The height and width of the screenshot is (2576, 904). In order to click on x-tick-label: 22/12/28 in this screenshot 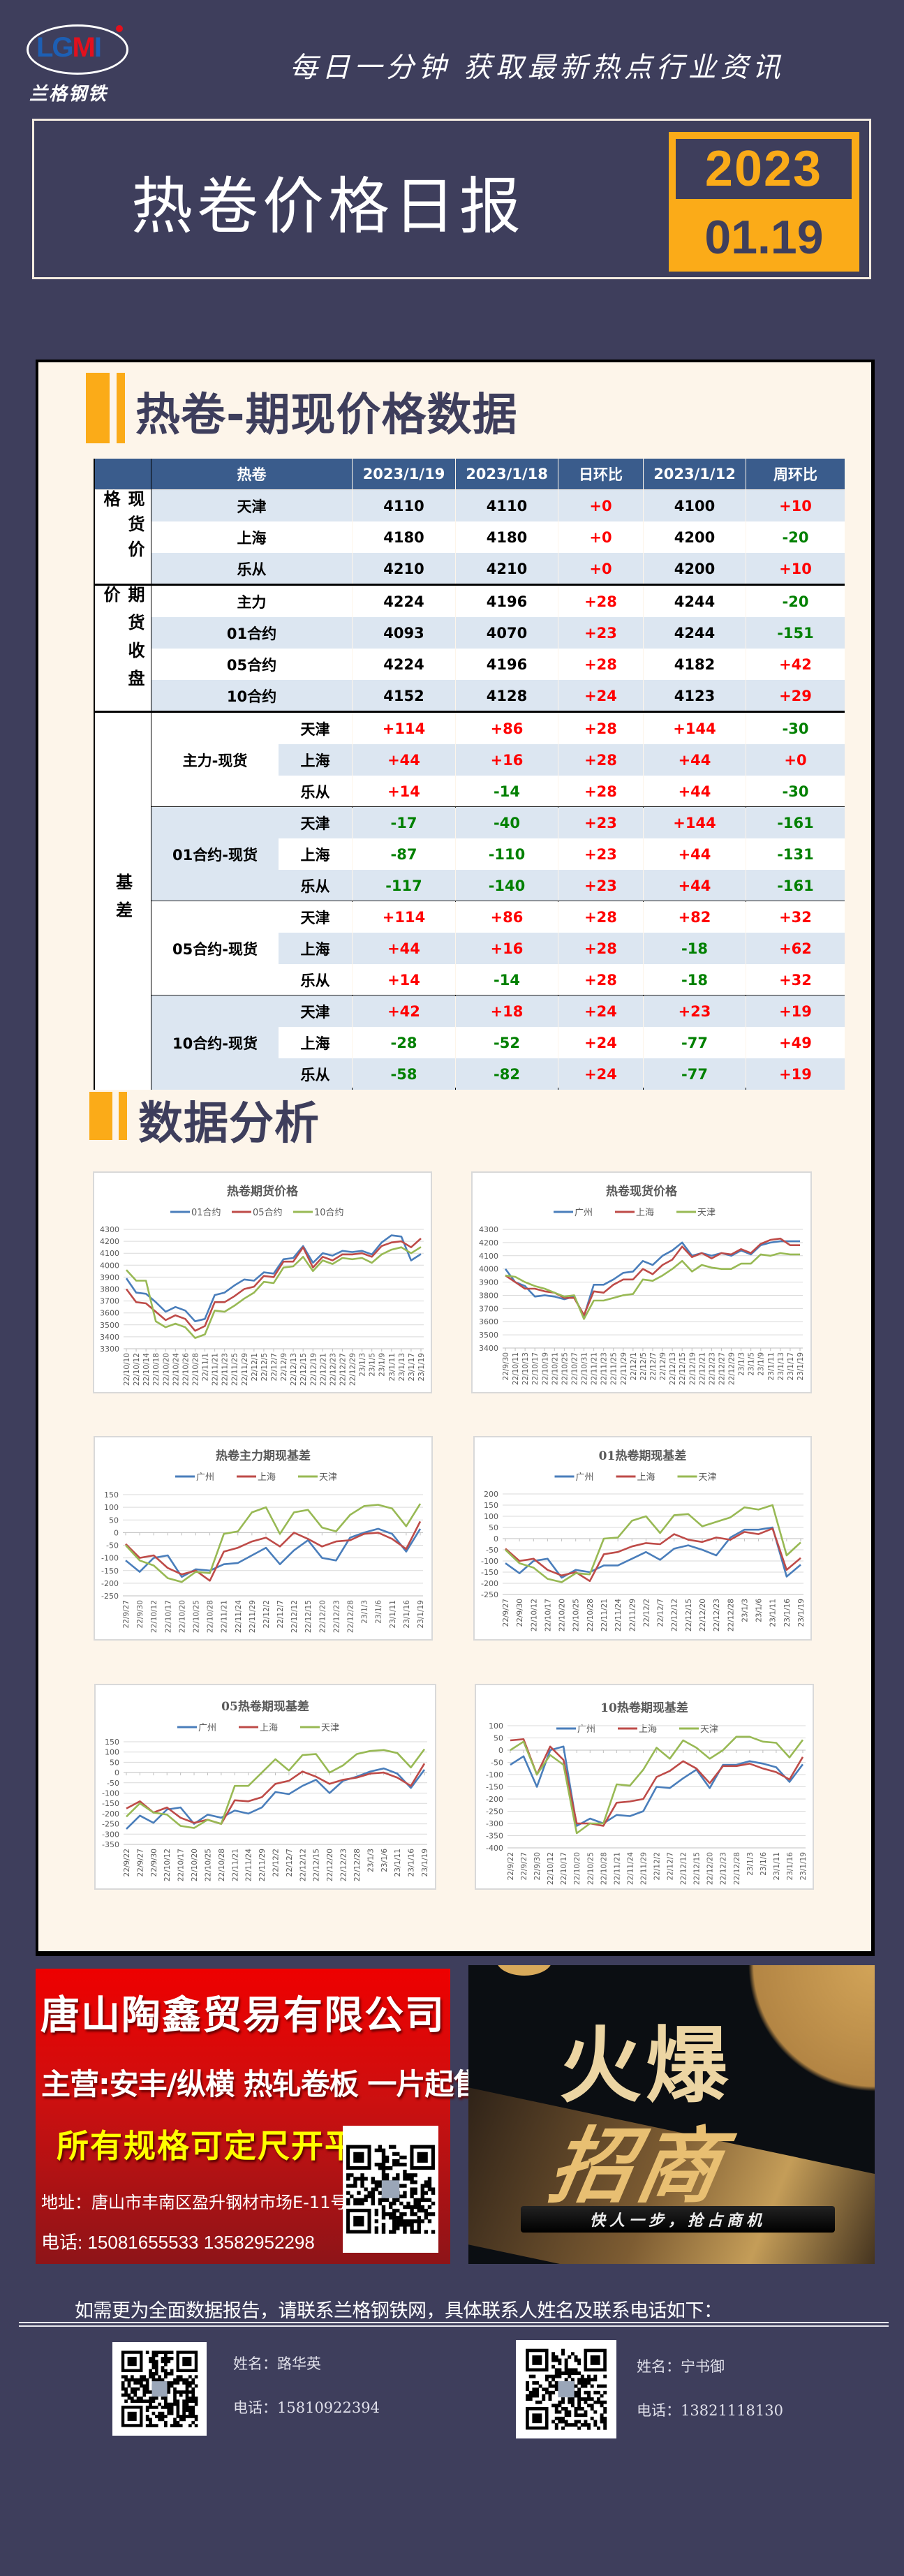, I will do `click(731, 1615)`.